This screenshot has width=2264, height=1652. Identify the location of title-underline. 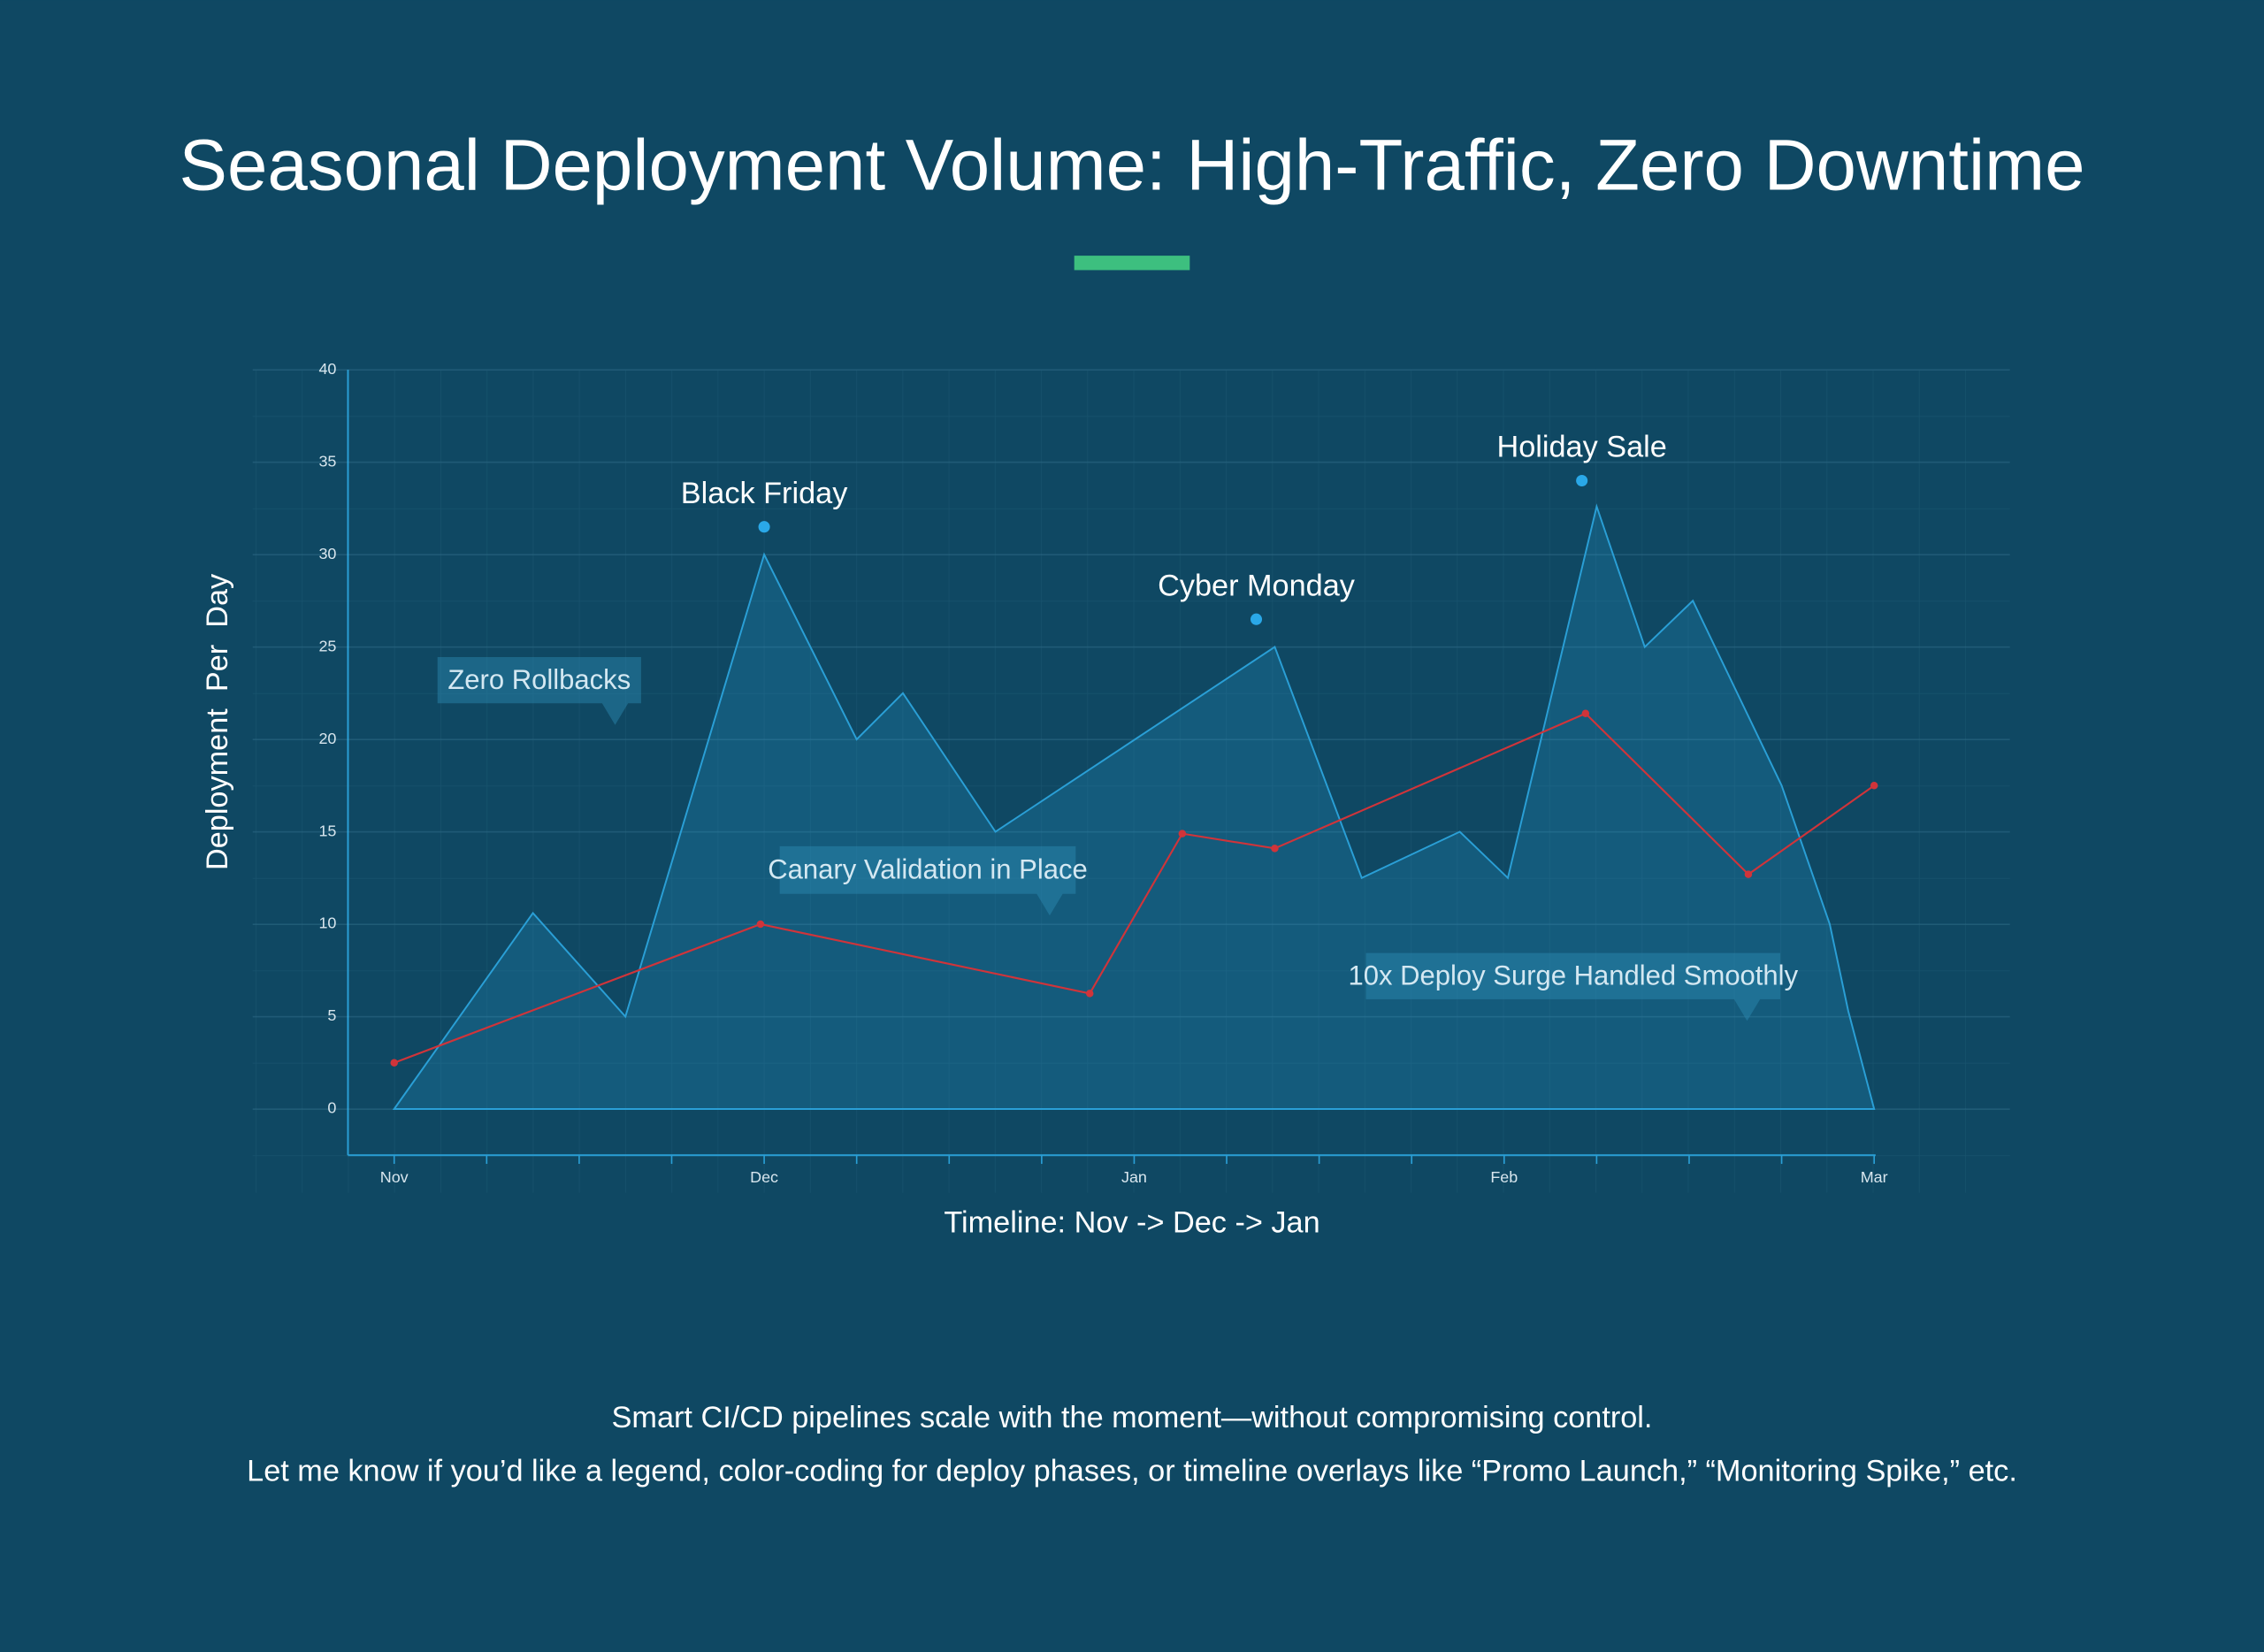
(1132, 263).